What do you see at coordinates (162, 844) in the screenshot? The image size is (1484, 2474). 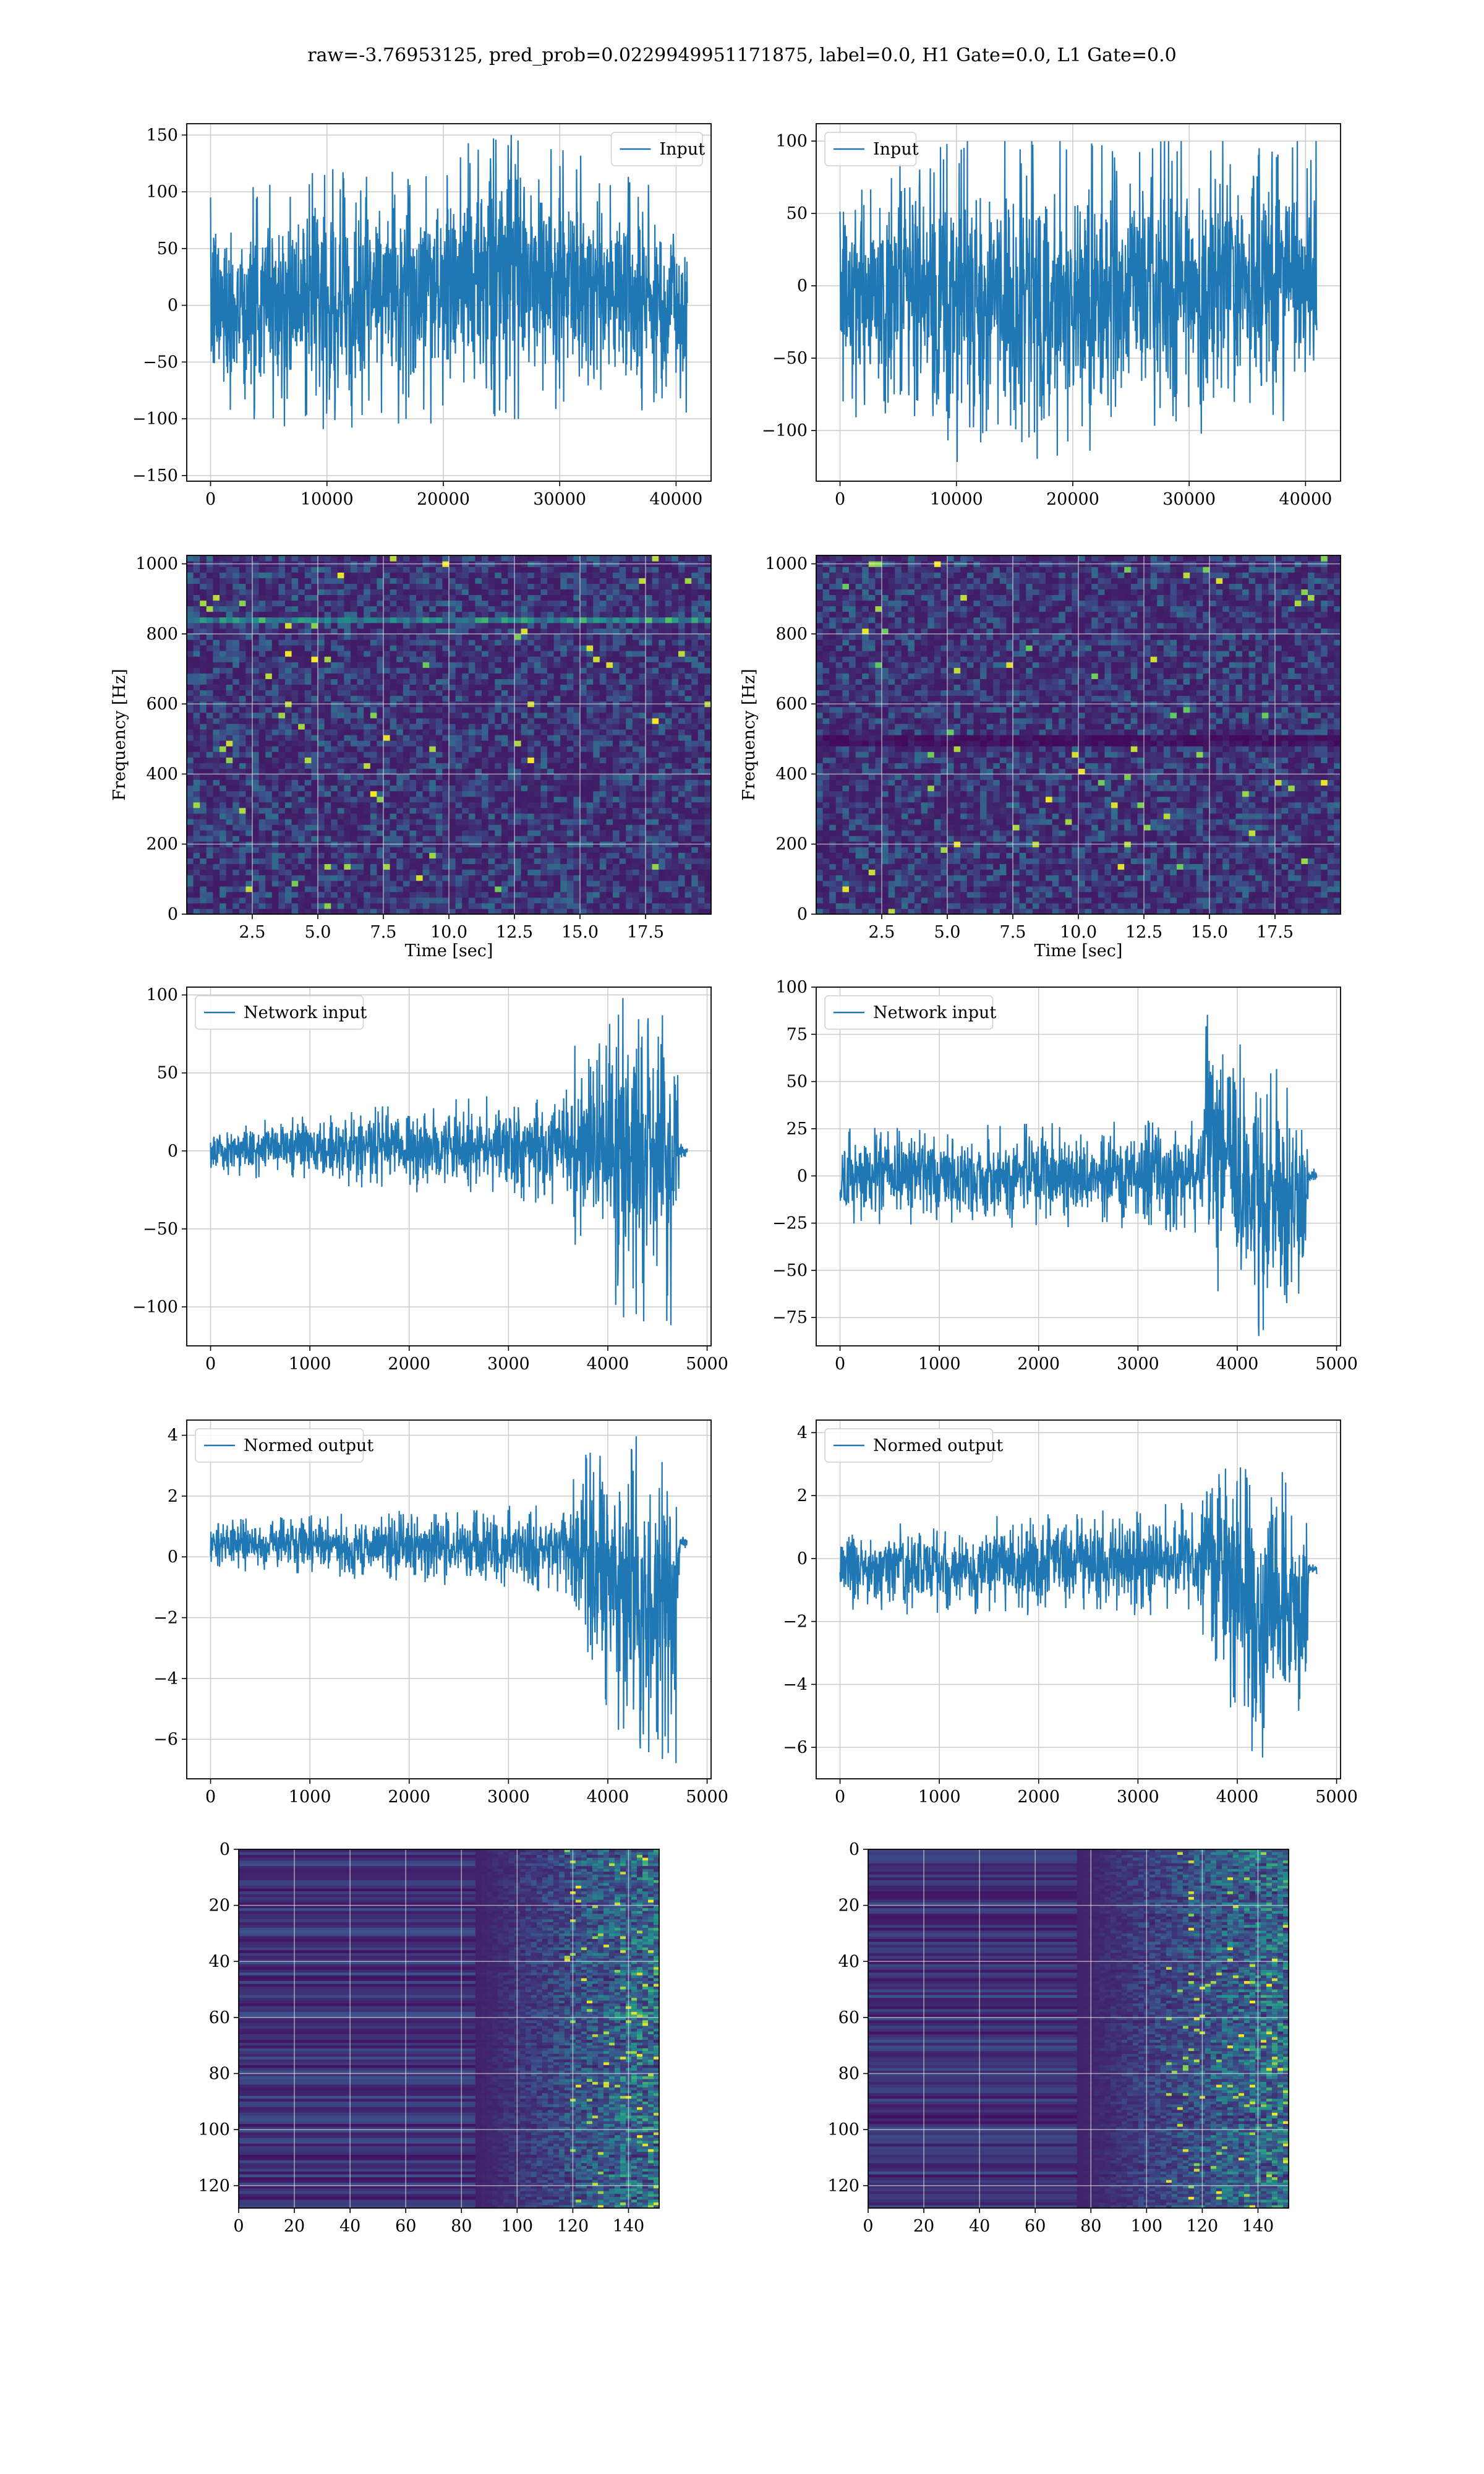 I see `y-tick-label: 200` at bounding box center [162, 844].